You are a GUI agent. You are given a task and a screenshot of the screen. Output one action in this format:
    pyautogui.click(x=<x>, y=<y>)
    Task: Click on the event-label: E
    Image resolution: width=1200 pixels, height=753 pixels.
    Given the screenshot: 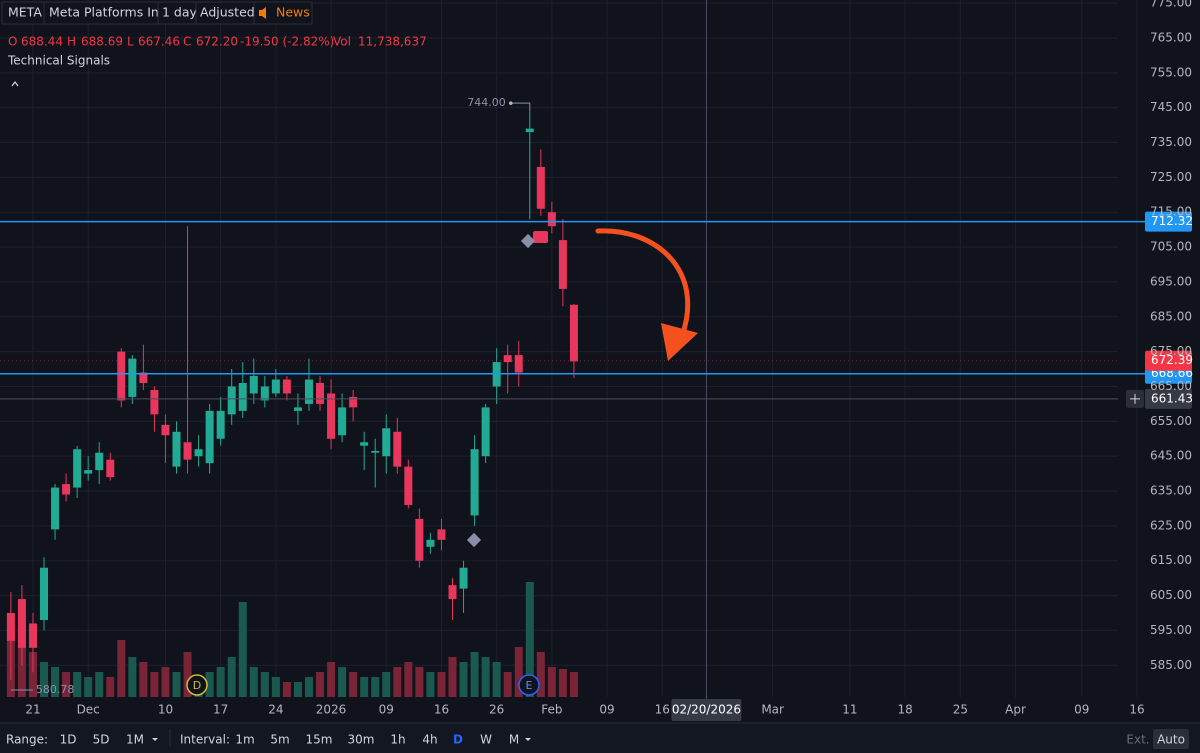 What is the action you would take?
    pyautogui.click(x=529, y=685)
    